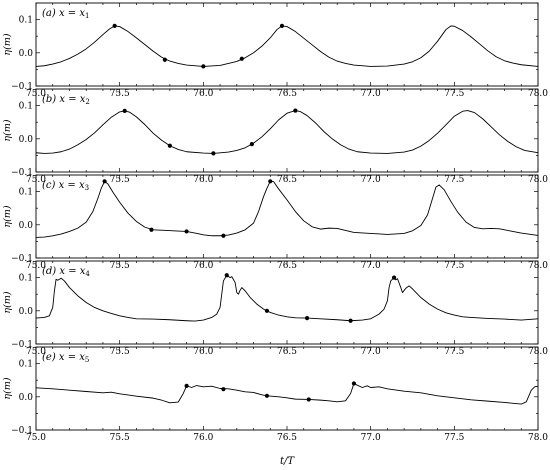 This screenshot has width=550, height=470. What do you see at coordinates (7, 130) in the screenshot?
I see `panel-b-y-axis-label: η(m)` at bounding box center [7, 130].